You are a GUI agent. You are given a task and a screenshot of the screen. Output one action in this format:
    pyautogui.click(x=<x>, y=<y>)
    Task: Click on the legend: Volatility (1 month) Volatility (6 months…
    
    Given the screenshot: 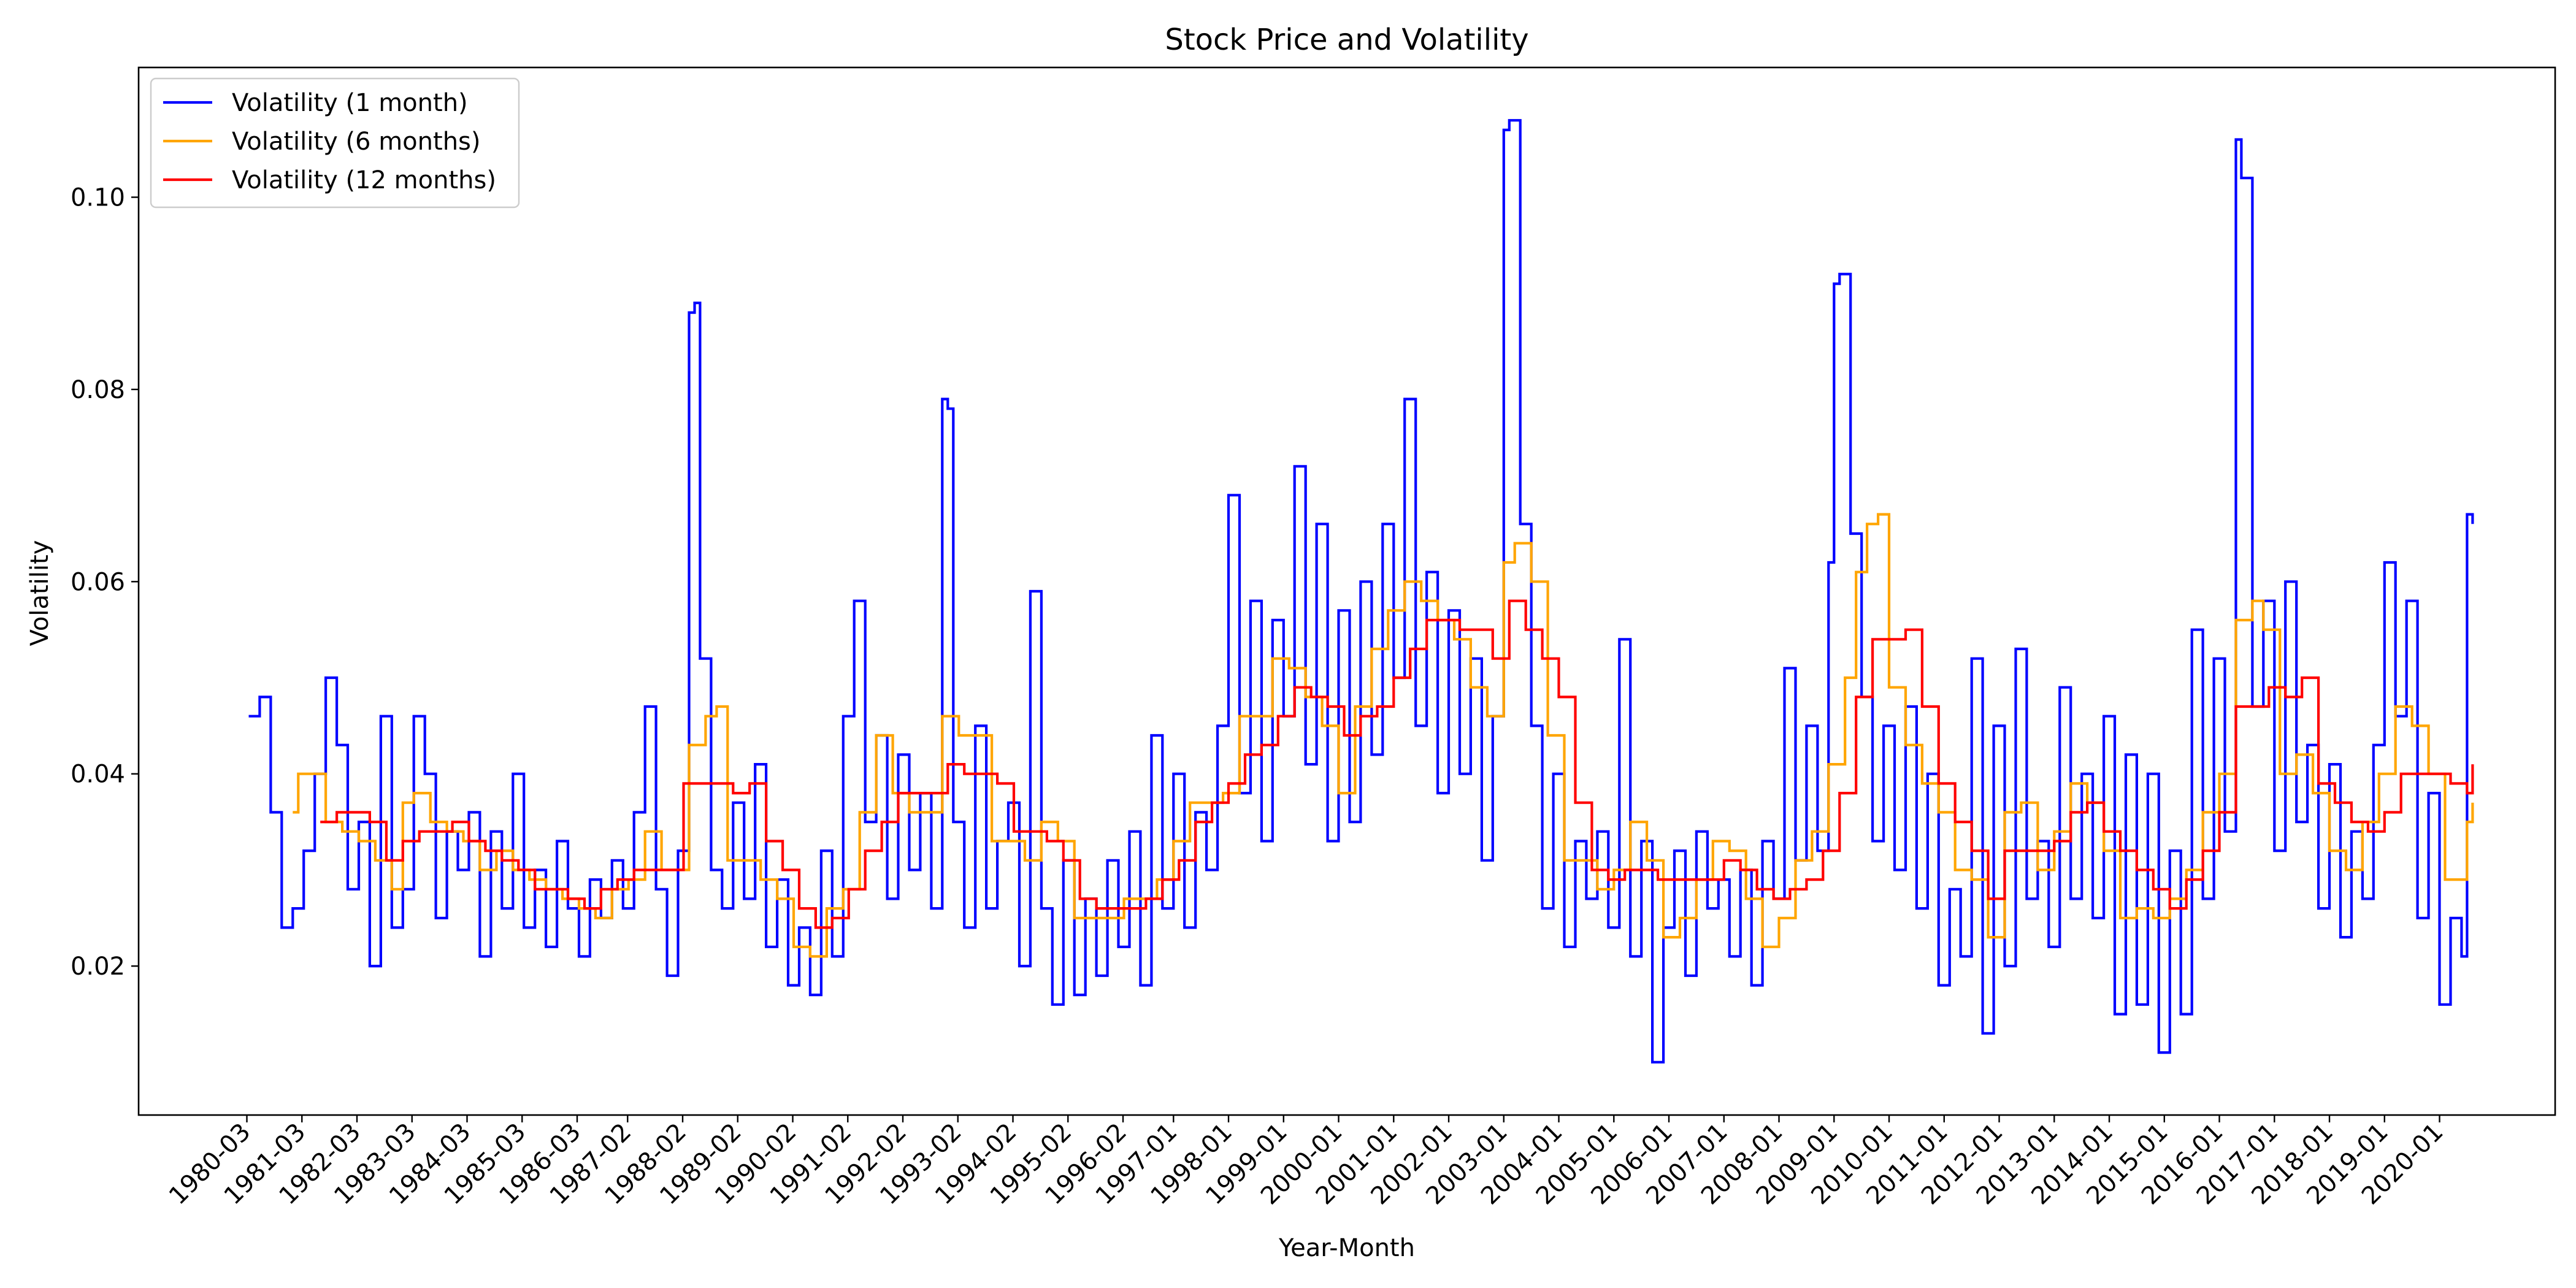 What is the action you would take?
    pyautogui.click(x=335, y=143)
    